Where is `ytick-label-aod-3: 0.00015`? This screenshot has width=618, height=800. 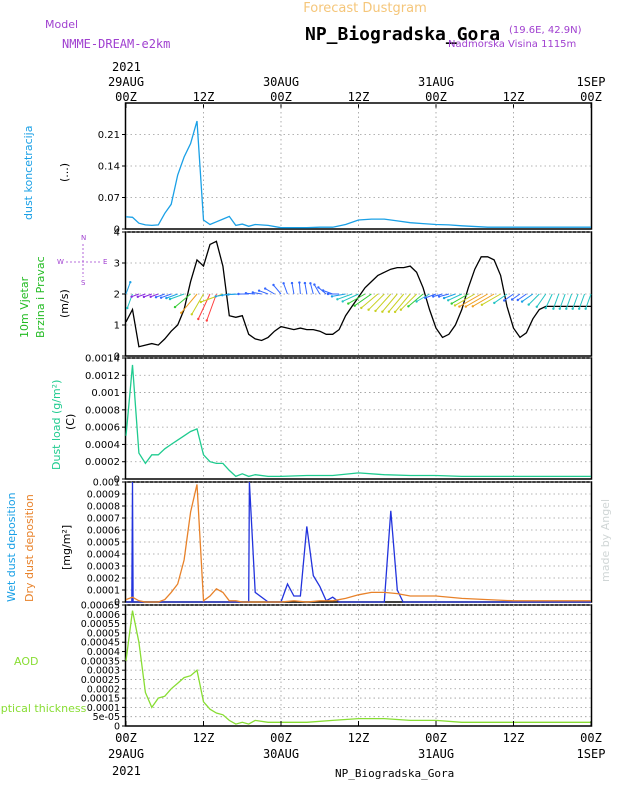 ytick-label-aod-3: 0.00015 is located at coordinates (100, 699).